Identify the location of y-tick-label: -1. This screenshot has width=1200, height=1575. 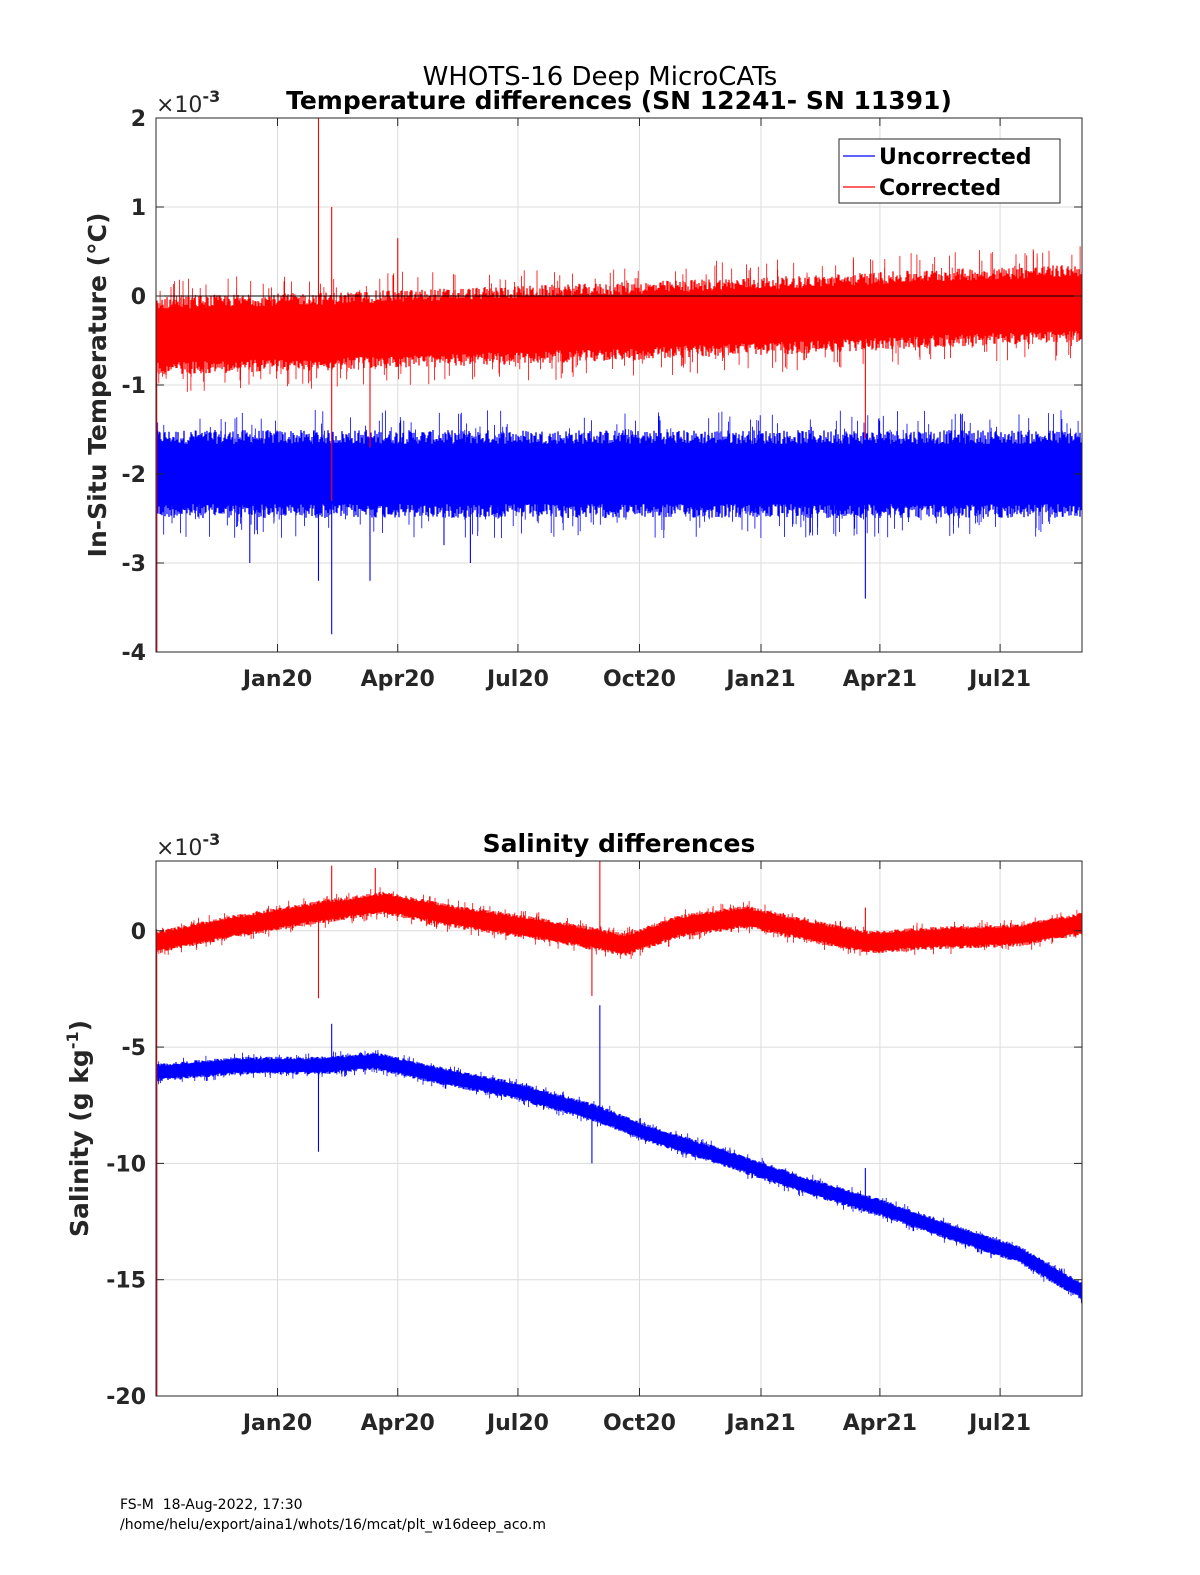
(134, 386).